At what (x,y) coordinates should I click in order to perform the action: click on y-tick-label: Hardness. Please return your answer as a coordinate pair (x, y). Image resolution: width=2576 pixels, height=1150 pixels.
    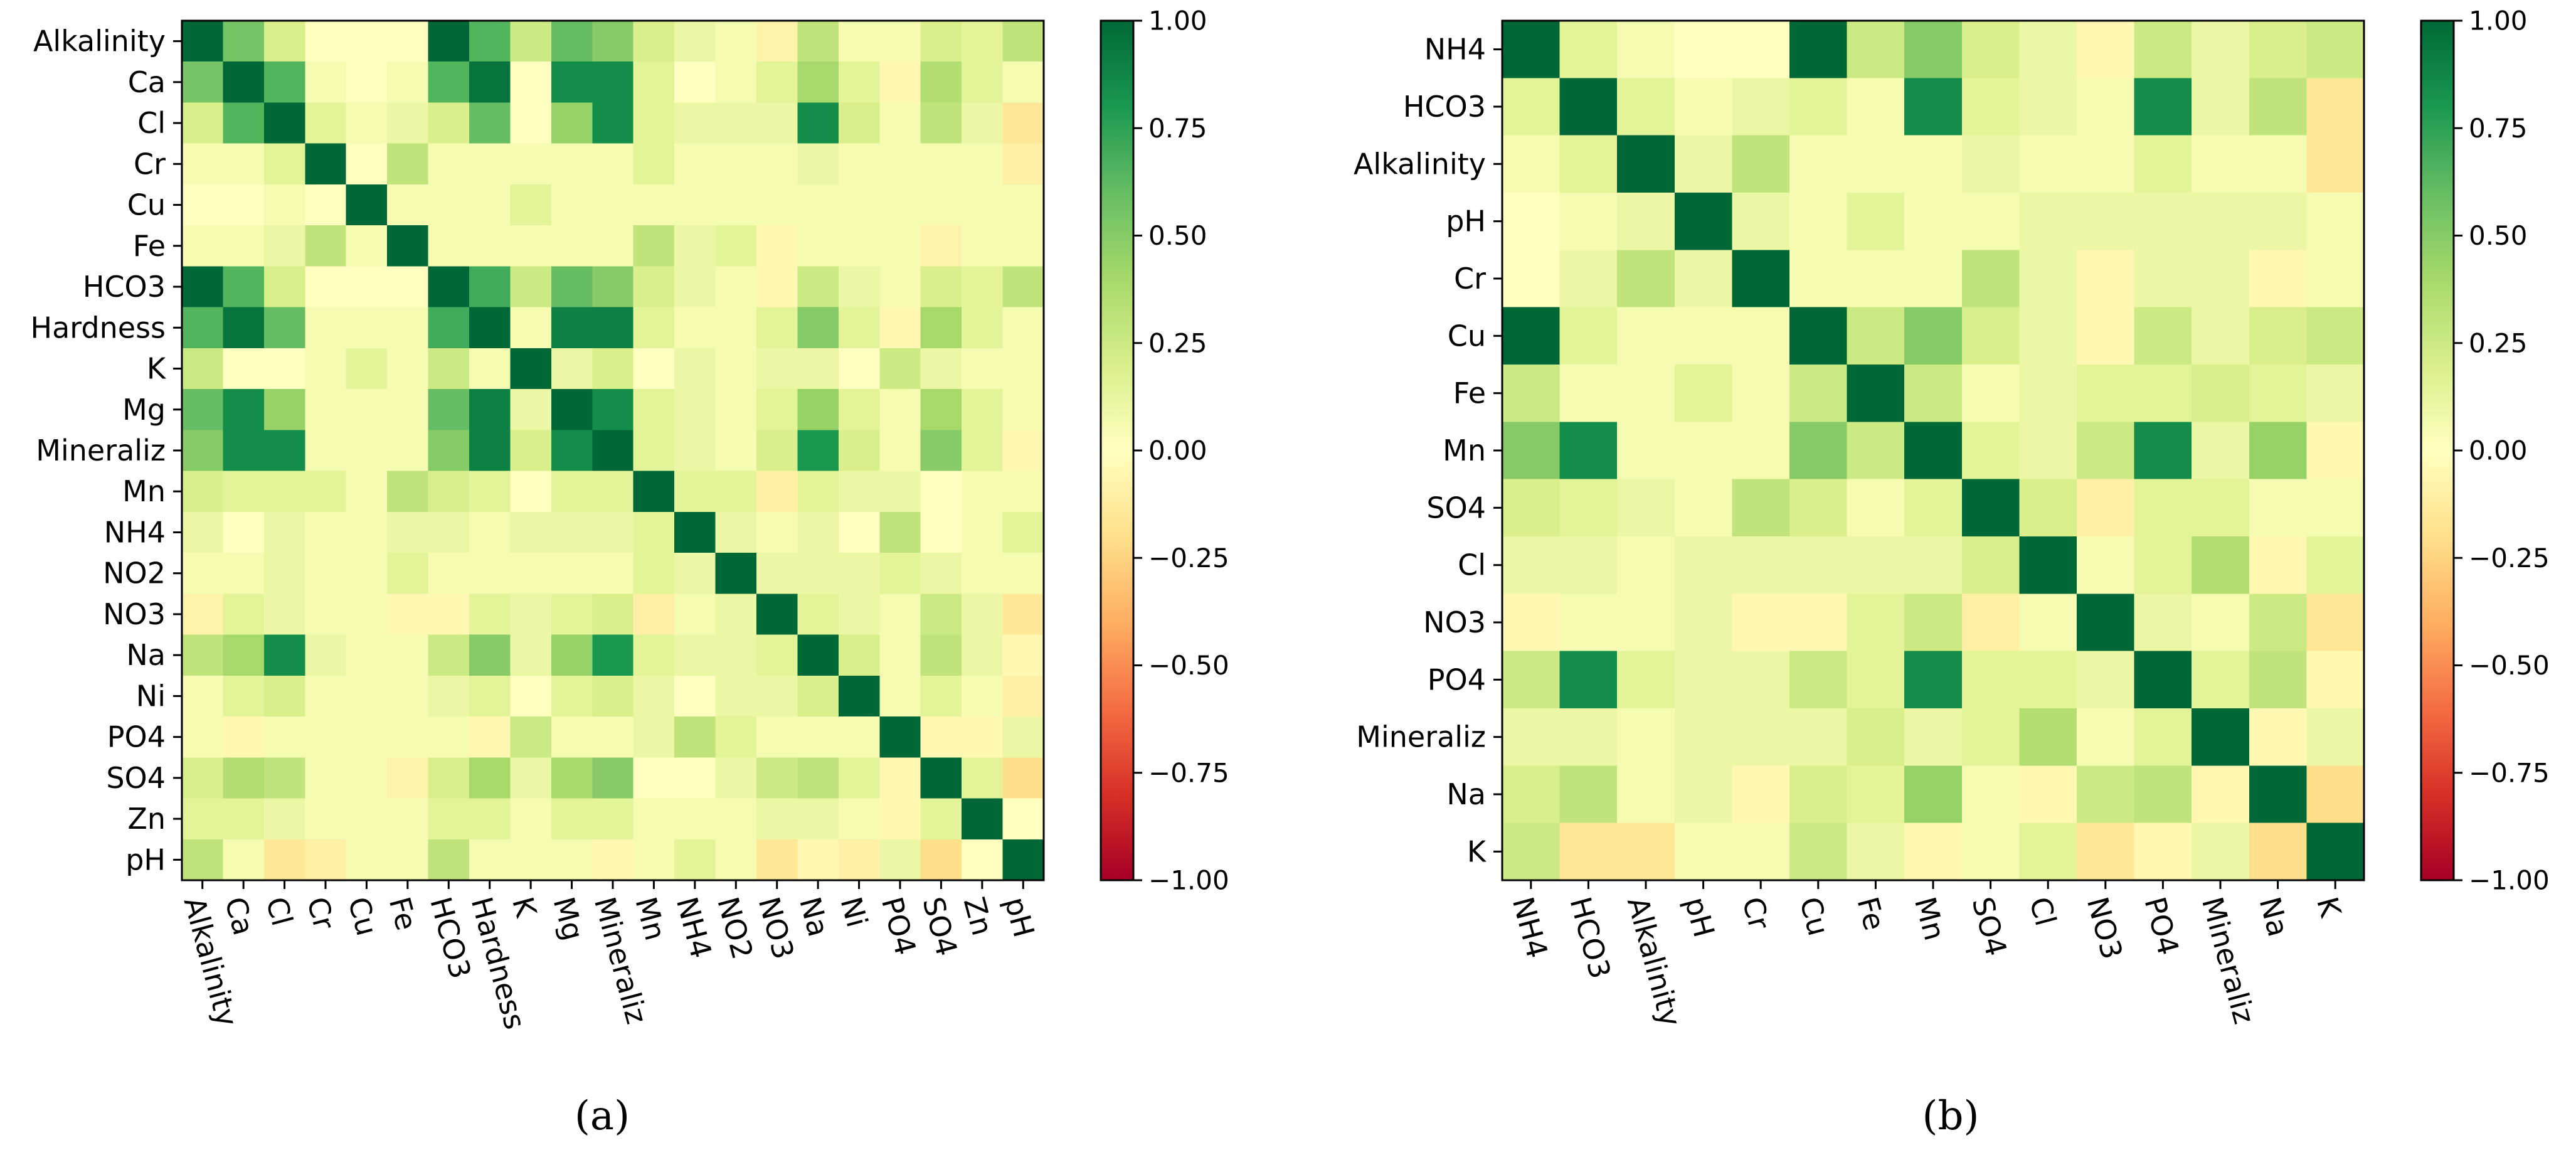
    Looking at the image, I should click on (98, 327).